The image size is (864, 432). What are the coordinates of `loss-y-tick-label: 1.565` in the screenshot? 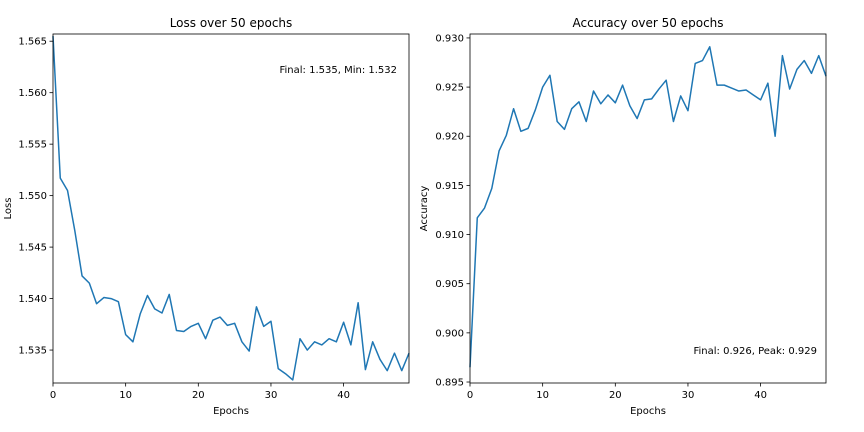 It's located at (32, 42).